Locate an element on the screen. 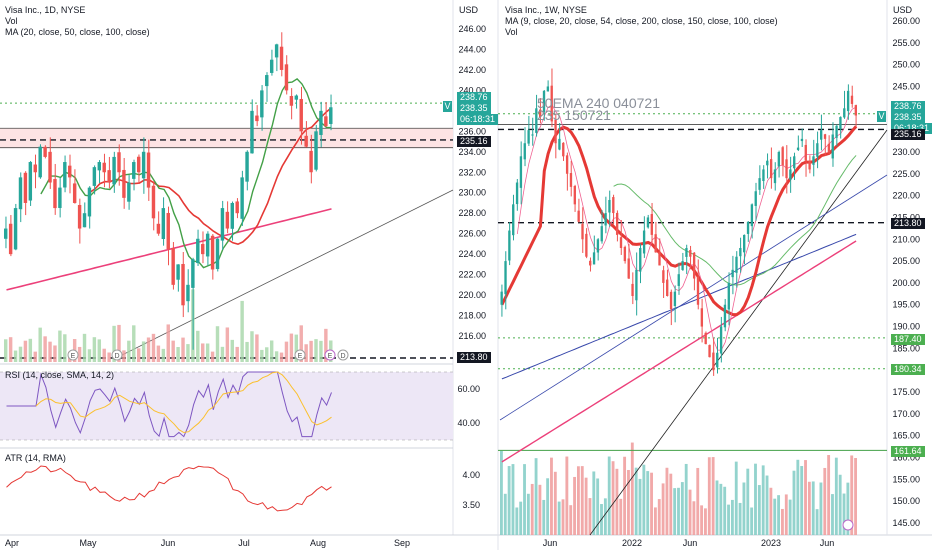 Image resolution: width=932 pixels, height=550 pixels. right-currency: USD is located at coordinates (903, 10).